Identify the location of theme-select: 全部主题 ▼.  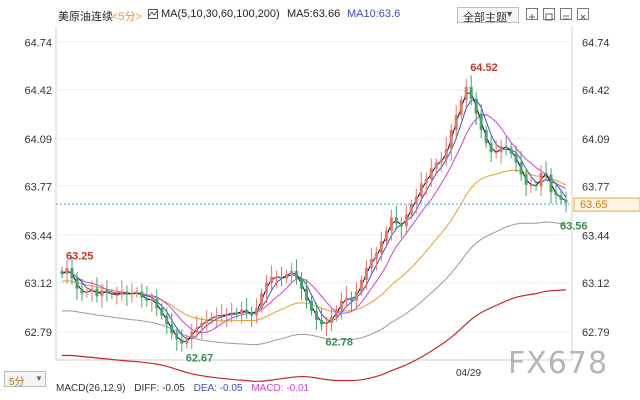
(488, 15).